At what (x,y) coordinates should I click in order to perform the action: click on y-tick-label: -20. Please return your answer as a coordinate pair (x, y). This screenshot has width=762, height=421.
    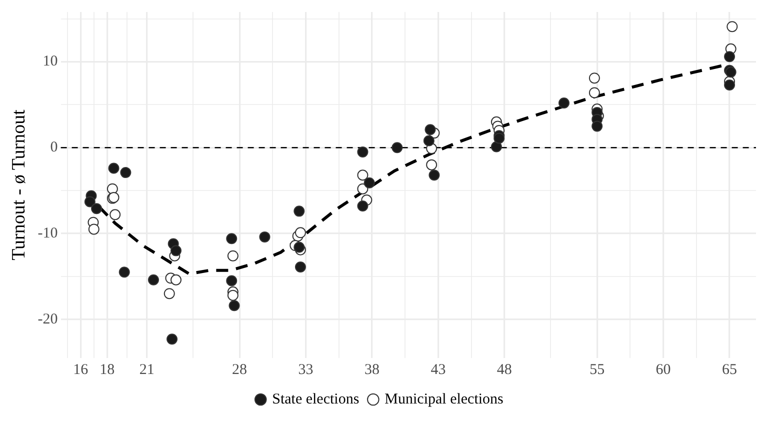
    Looking at the image, I should click on (48, 319).